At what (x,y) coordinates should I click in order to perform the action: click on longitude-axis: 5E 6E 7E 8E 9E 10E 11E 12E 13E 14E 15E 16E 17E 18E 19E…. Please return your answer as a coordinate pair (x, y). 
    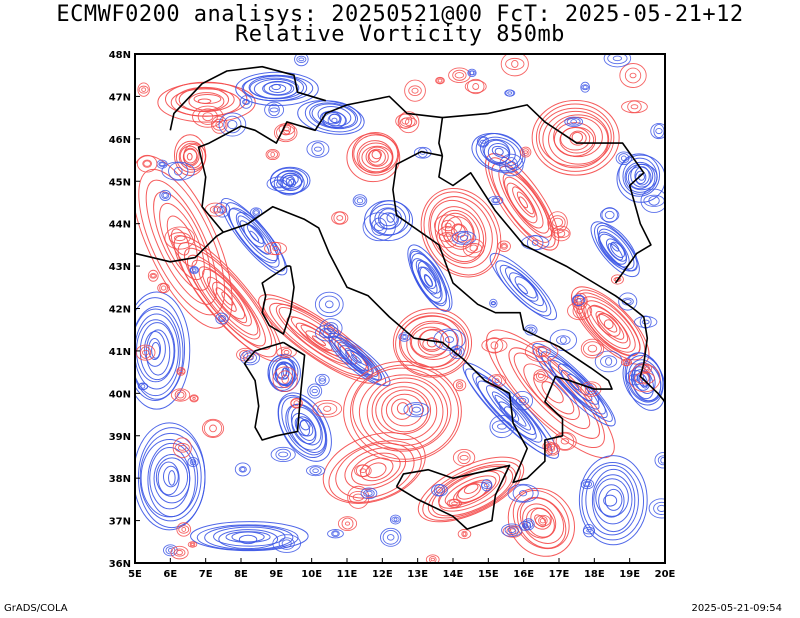
    Looking at the image, I should click on (402, 569).